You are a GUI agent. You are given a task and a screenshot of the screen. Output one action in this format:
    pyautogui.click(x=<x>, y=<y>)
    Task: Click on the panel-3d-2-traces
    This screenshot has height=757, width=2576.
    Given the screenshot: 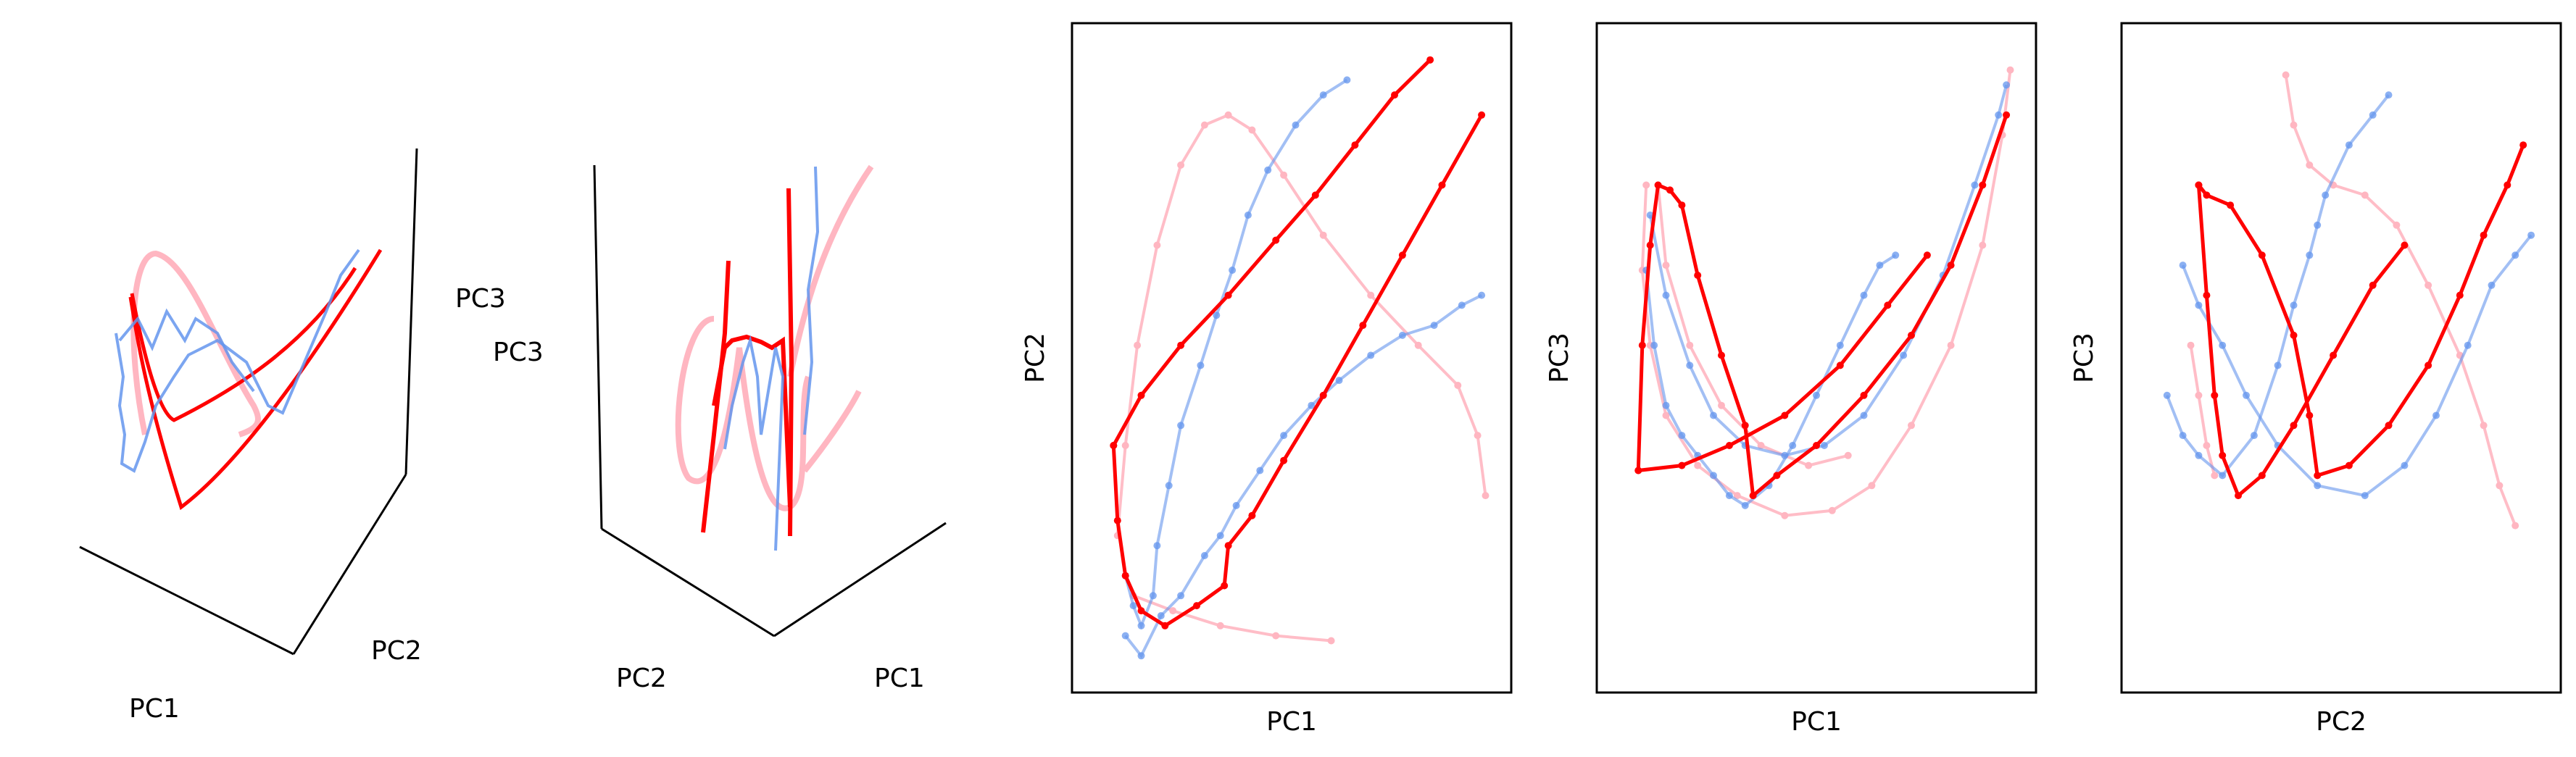 What is the action you would take?
    pyautogui.click(x=774, y=357)
    